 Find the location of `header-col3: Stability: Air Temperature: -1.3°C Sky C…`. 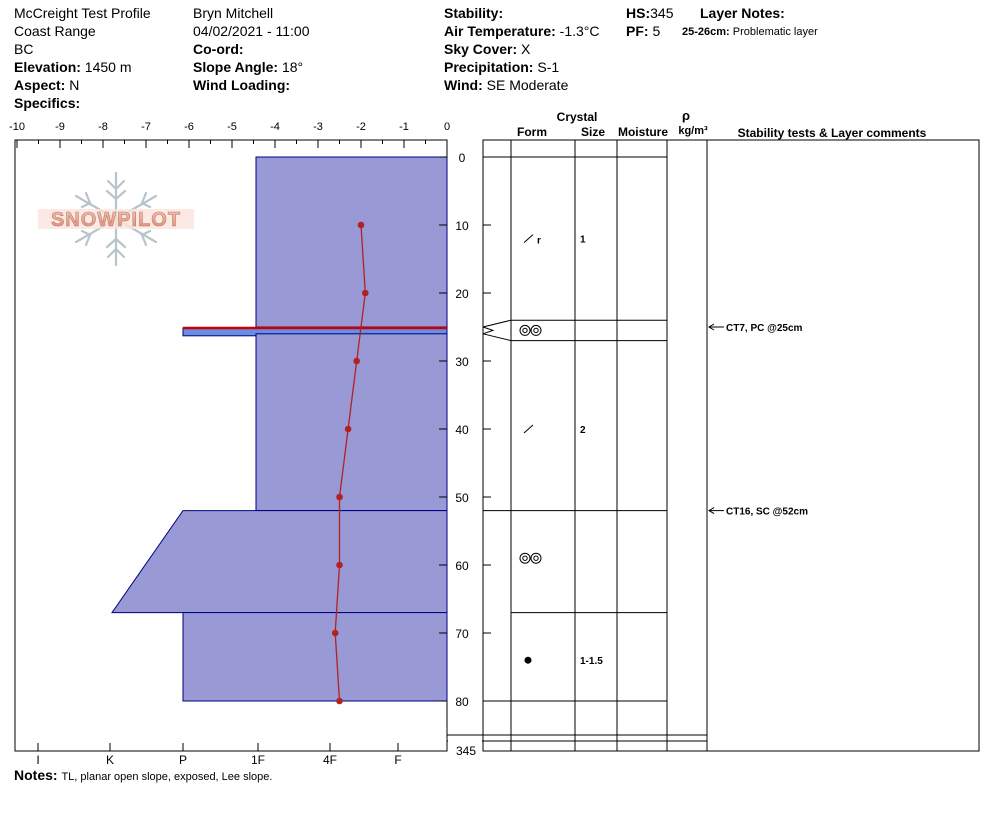

header-col3: Stability: Air Temperature: -1.3°C Sky C… is located at coordinates (522, 49).